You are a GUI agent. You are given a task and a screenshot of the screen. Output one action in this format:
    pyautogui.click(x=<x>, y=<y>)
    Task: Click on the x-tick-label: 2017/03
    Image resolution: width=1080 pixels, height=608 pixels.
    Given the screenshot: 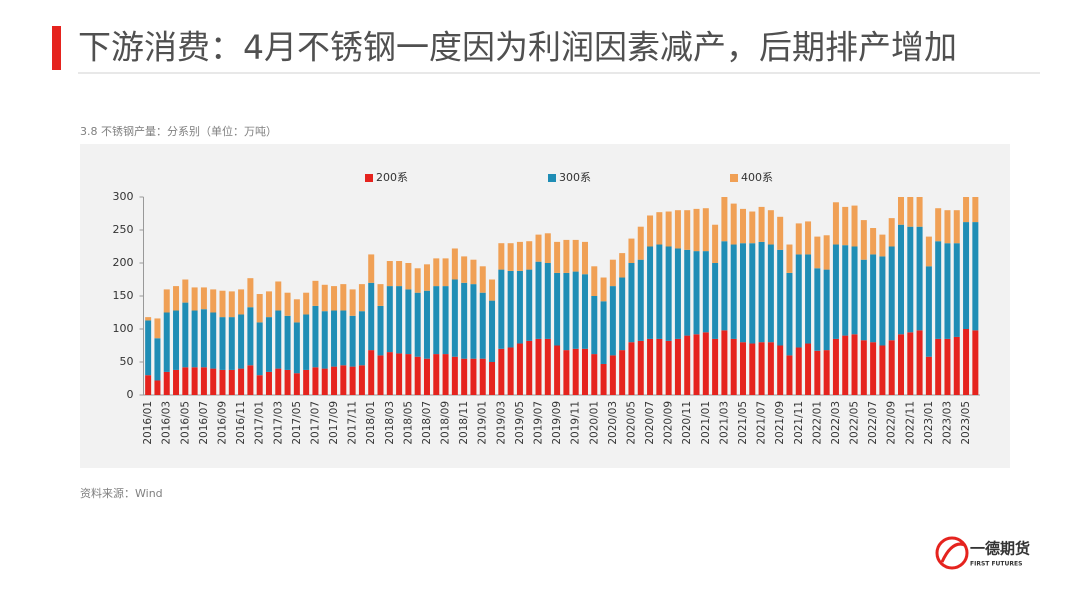 What is the action you would take?
    pyautogui.click(x=278, y=423)
    